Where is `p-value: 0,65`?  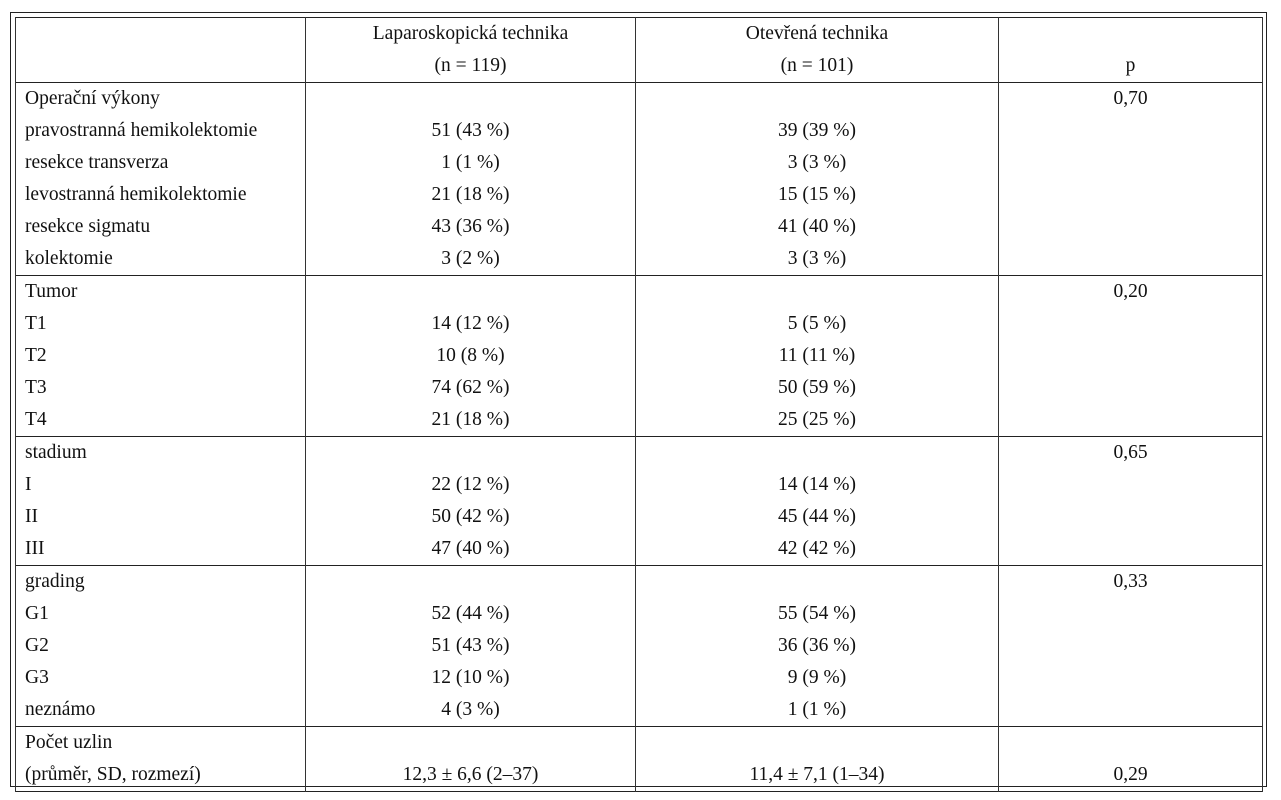
p-value: 0,65 is located at coordinates (1130, 452).